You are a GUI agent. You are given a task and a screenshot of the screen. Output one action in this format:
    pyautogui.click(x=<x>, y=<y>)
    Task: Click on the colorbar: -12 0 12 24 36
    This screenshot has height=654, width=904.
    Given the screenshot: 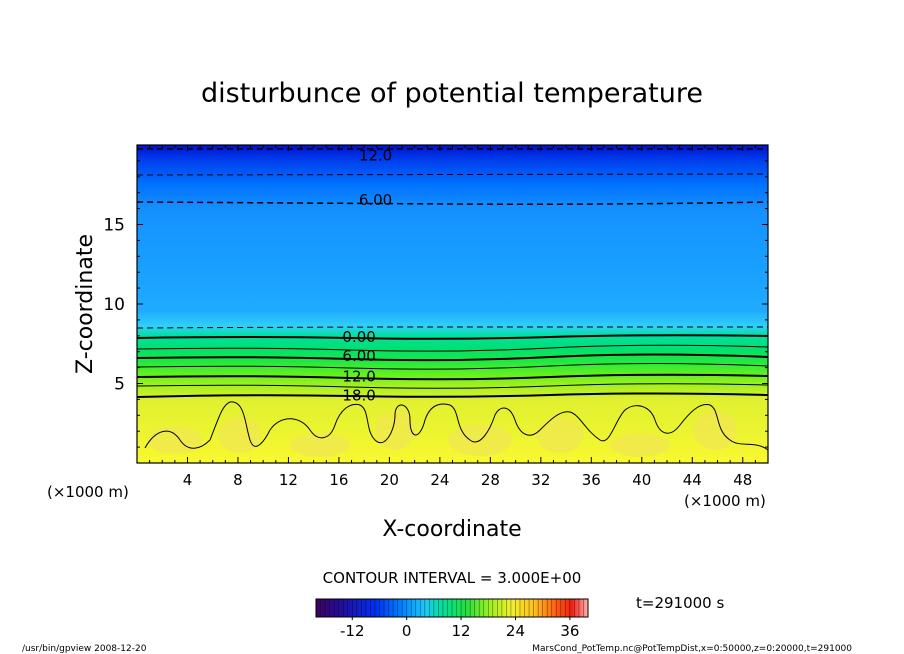 What is the action you would take?
    pyautogui.click(x=452, y=619)
    